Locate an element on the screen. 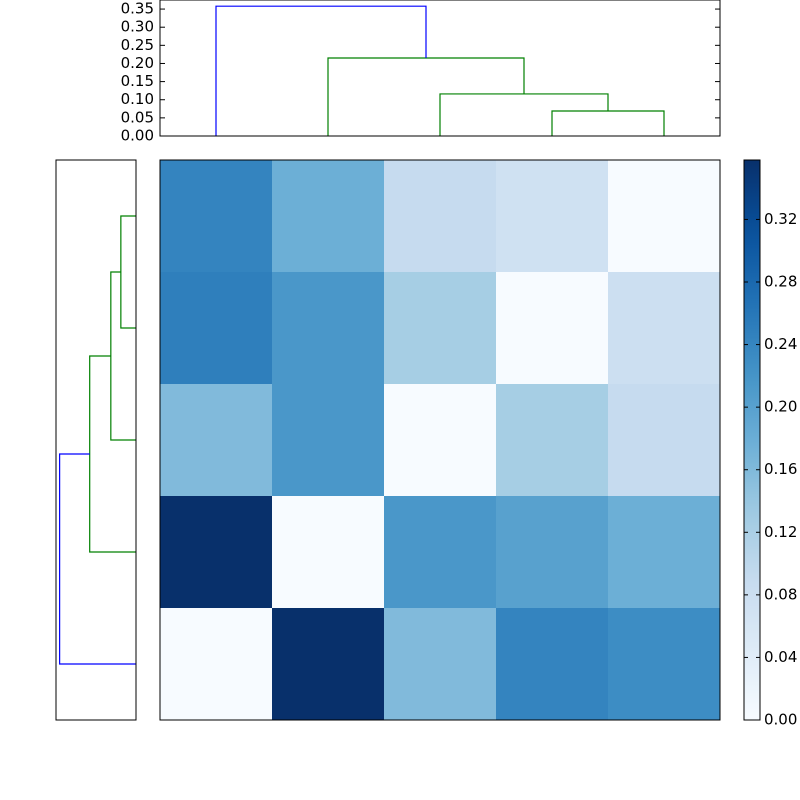  colorbar-tick-label: 0.20 is located at coordinates (780, 407).